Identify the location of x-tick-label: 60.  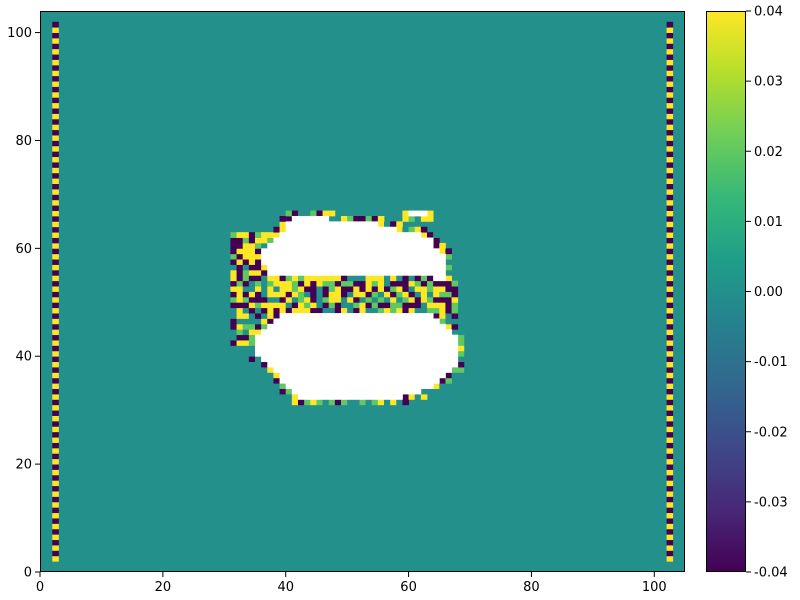
(408, 587).